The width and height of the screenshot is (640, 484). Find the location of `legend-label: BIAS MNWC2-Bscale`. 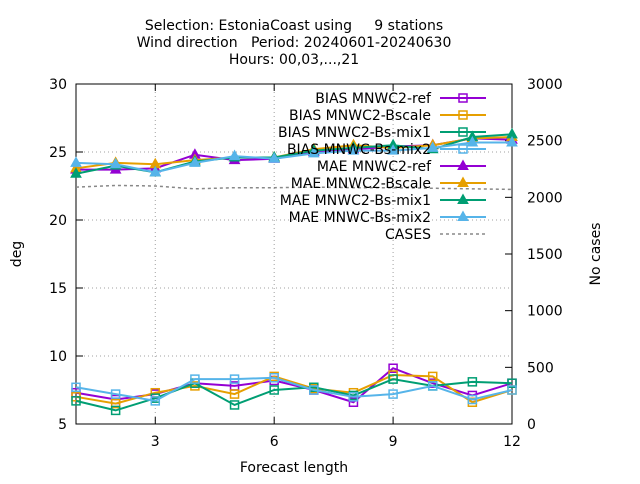

legend-label: BIAS MNWC2-Bscale is located at coordinates (360, 116).